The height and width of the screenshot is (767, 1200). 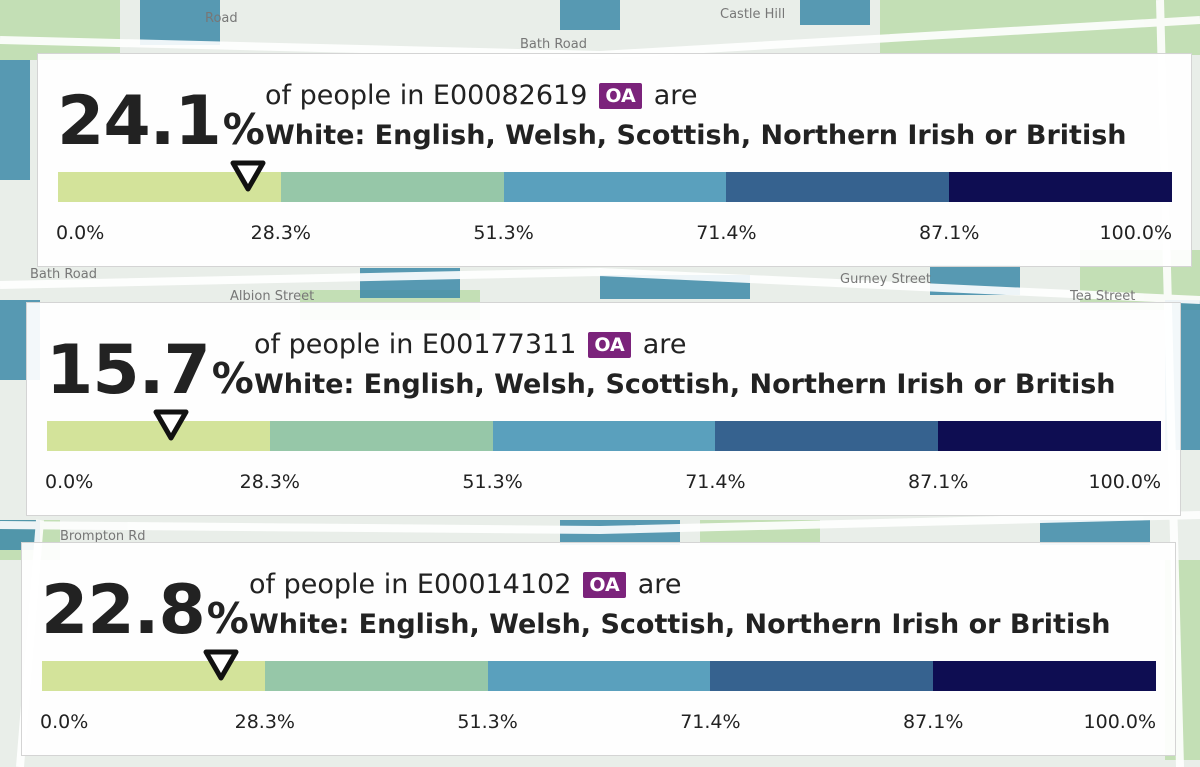 What do you see at coordinates (272, 296) in the screenshot?
I see `map-label: Albion Street` at bounding box center [272, 296].